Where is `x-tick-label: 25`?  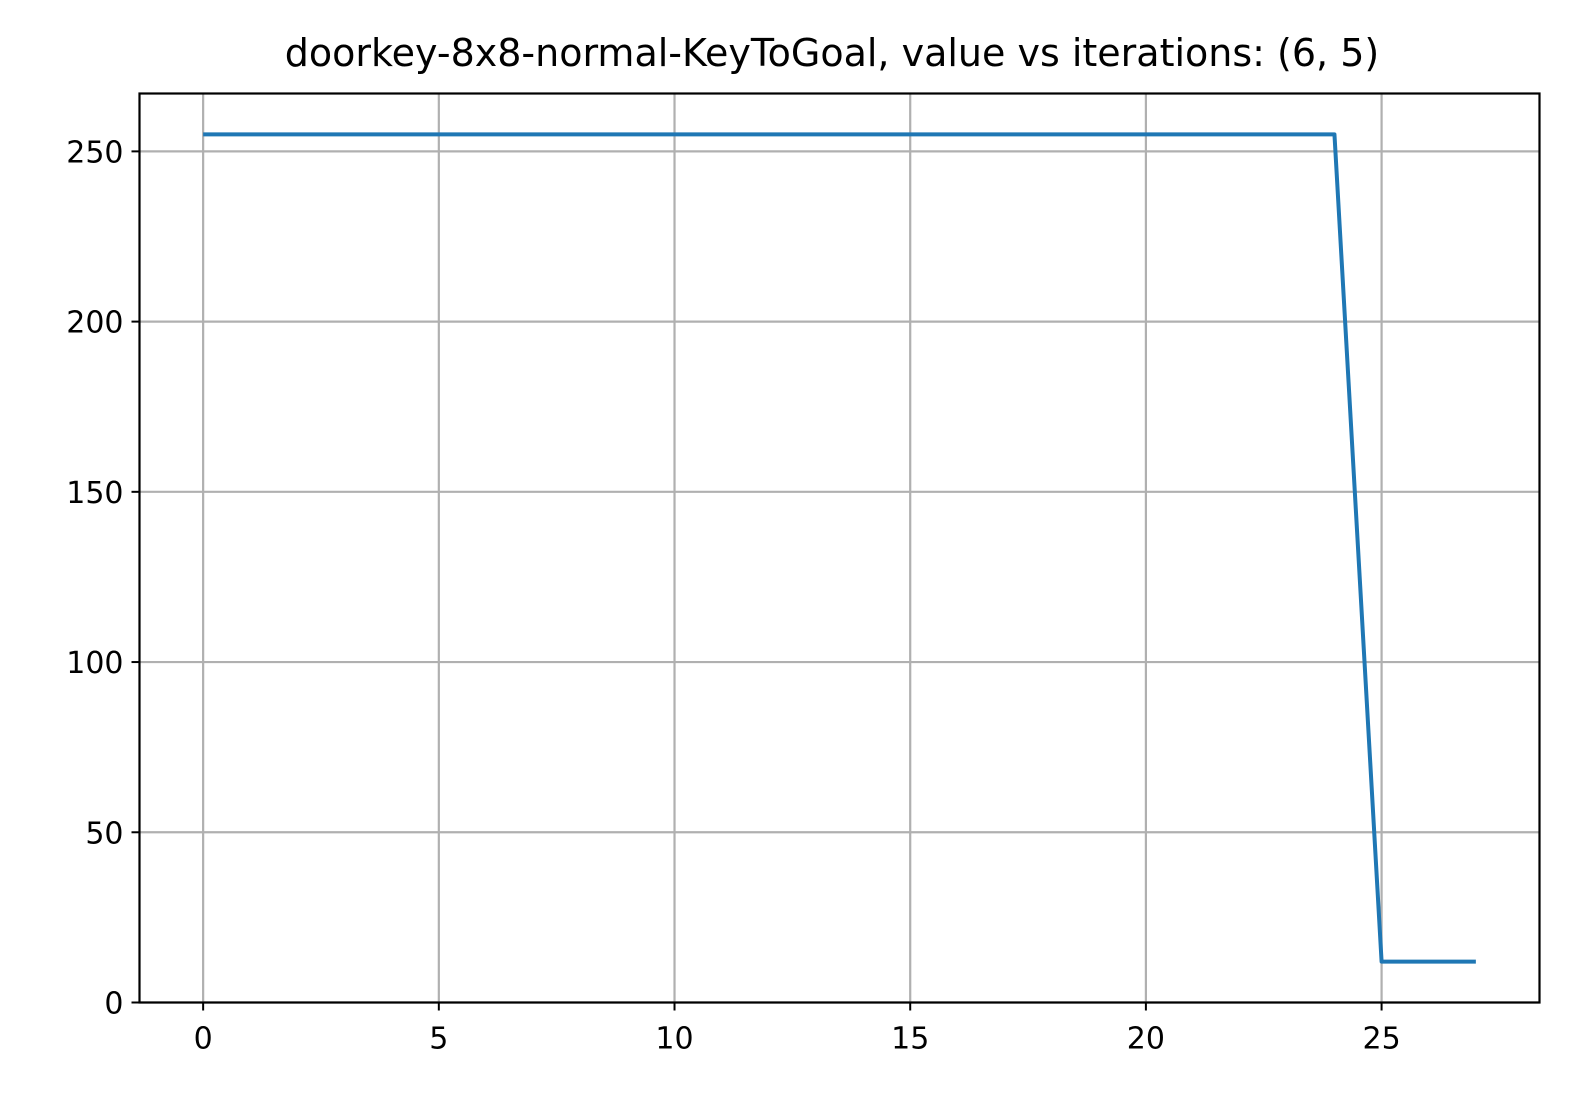 x-tick-label: 25 is located at coordinates (1381, 1039).